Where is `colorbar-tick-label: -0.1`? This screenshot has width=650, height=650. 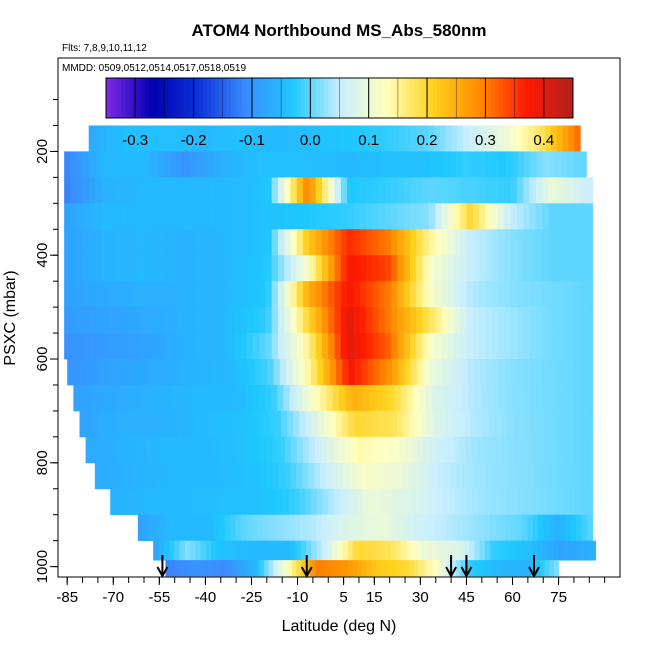
colorbar-tick-label: -0.1 is located at coordinates (252, 140).